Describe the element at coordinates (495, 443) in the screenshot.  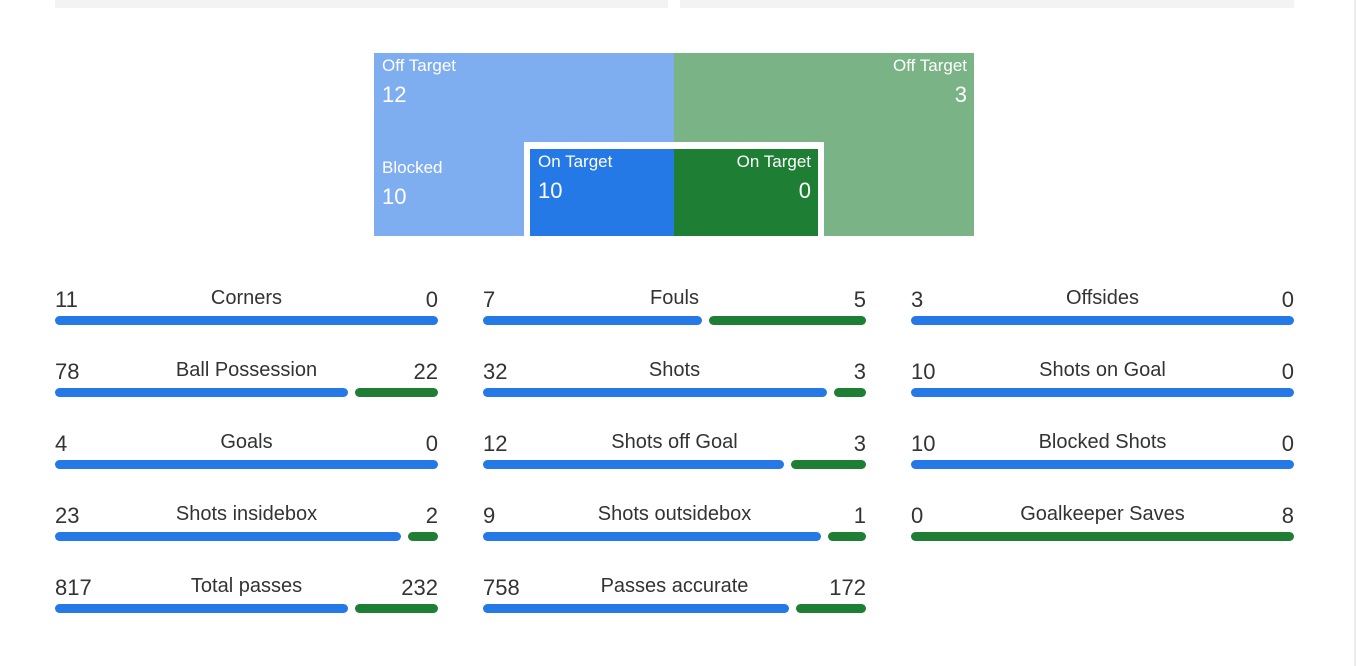
I see `stat-home-value: 12` at that location.